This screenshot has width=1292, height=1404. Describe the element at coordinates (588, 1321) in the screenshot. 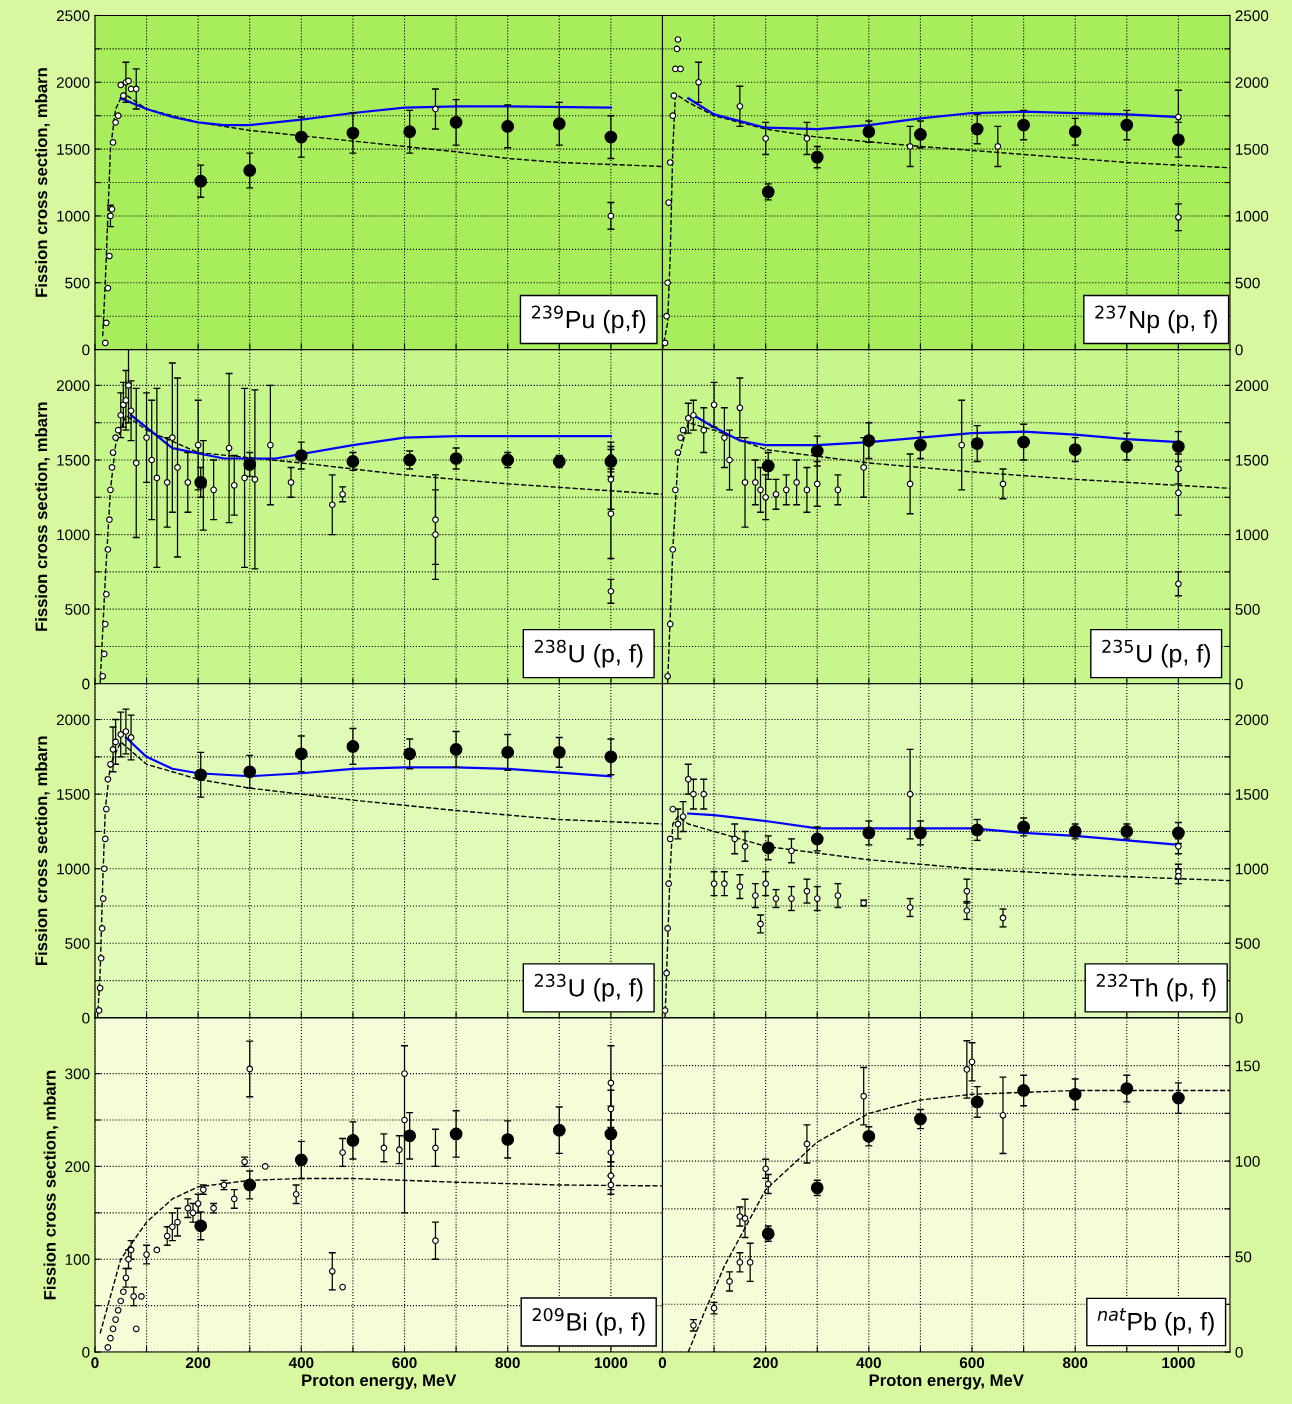

I see `annotation: $^{209}$Bi (p, f)` at that location.